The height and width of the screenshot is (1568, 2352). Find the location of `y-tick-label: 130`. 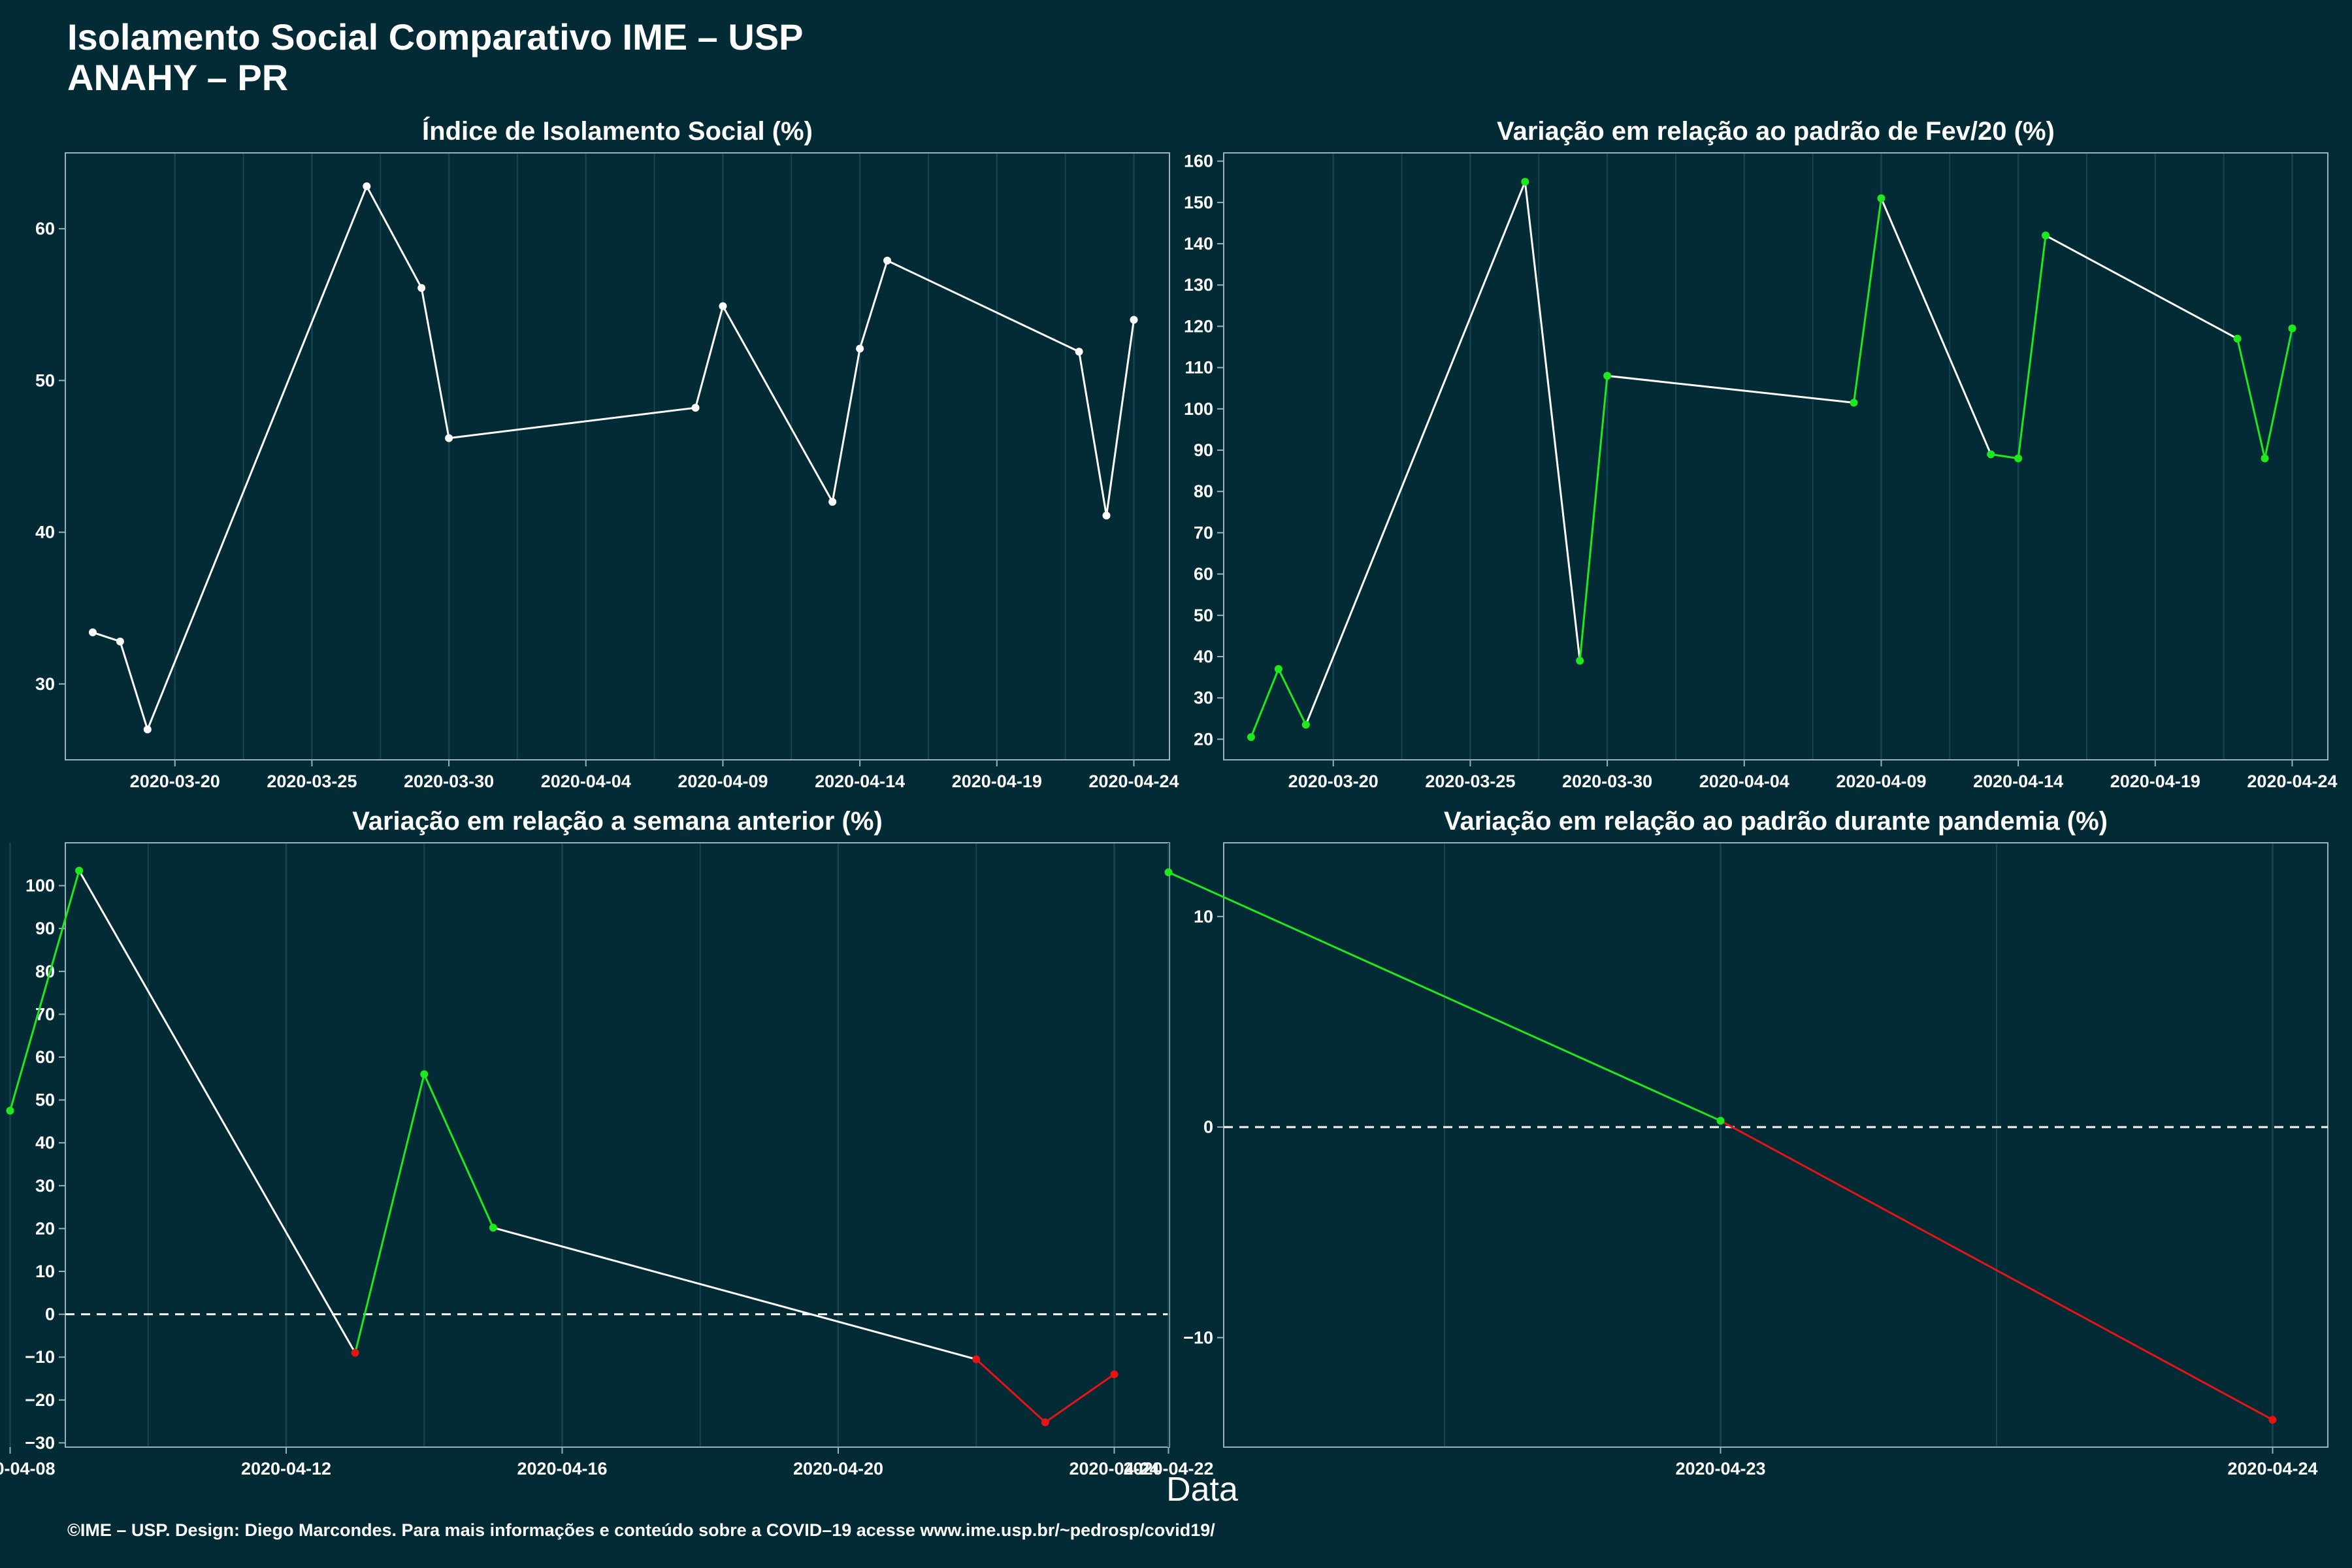

y-tick-label: 130 is located at coordinates (1198, 285).